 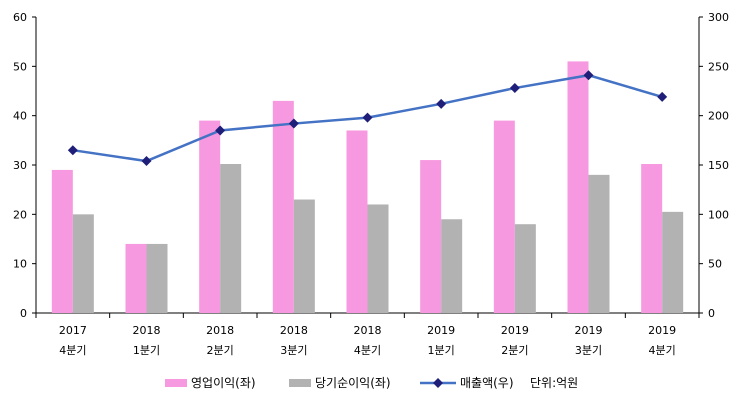 I want to click on y-right-tick-label: 200, so click(x=718, y=116).